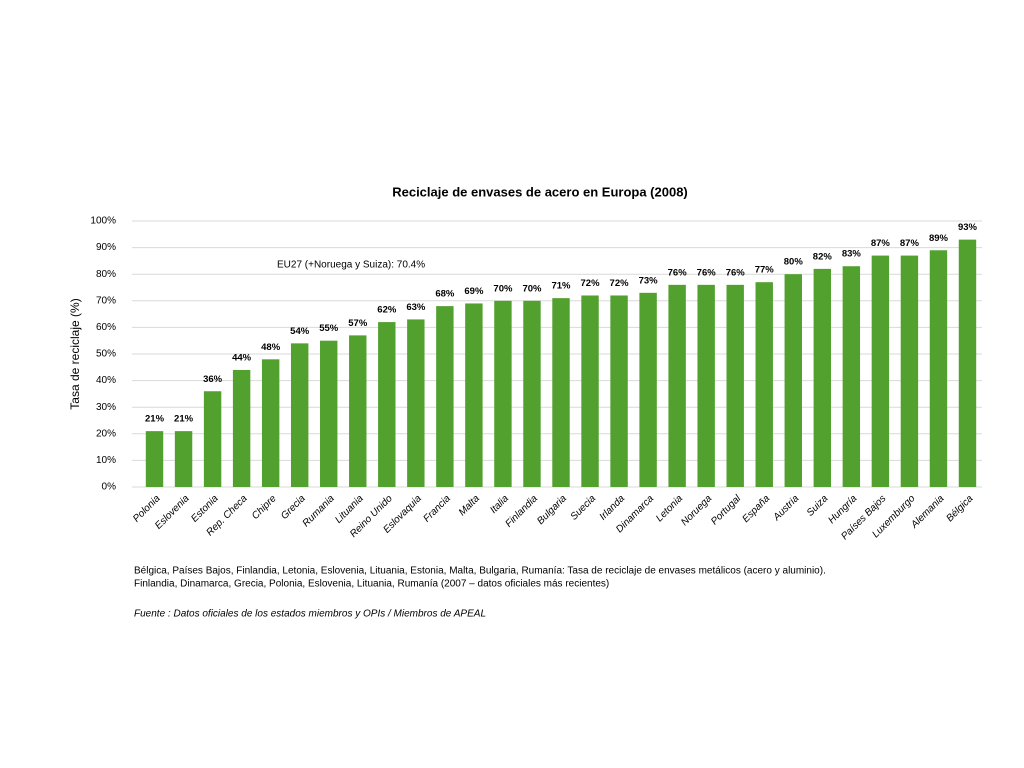 This screenshot has height=768, width=1024. I want to click on y-tick-label: 90%, so click(106, 247).